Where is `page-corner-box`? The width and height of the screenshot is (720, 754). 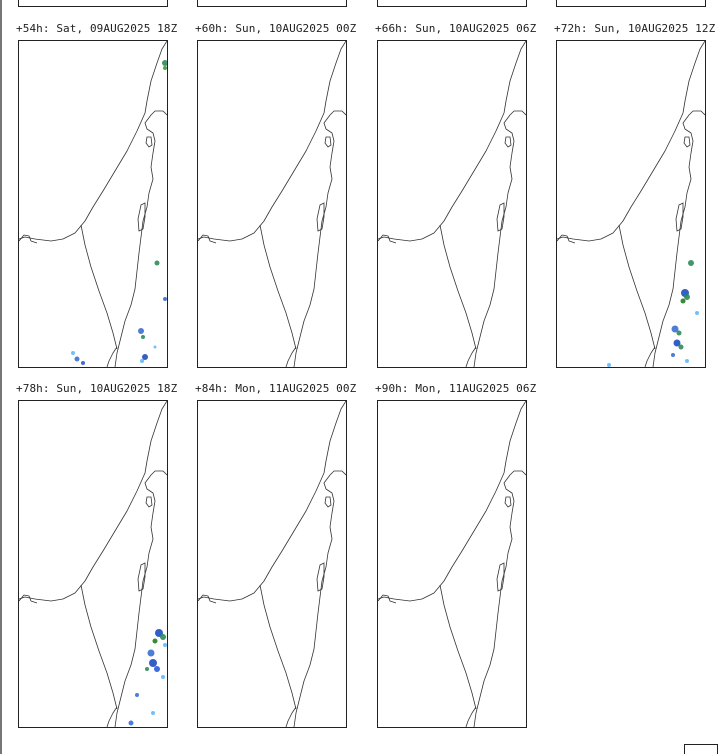
page-corner-box is located at coordinates (701, 749).